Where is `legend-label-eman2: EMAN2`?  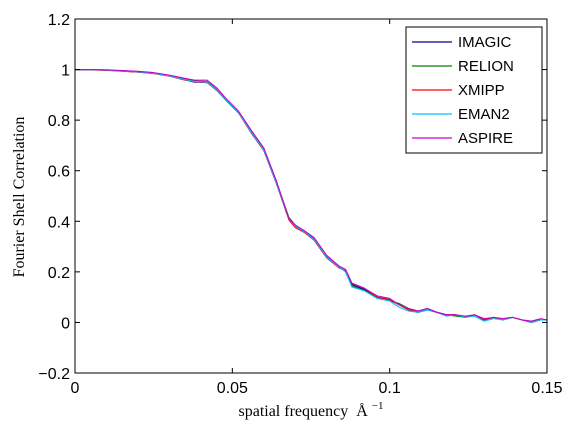
legend-label-eman2: EMAN2 is located at coordinates (484, 114).